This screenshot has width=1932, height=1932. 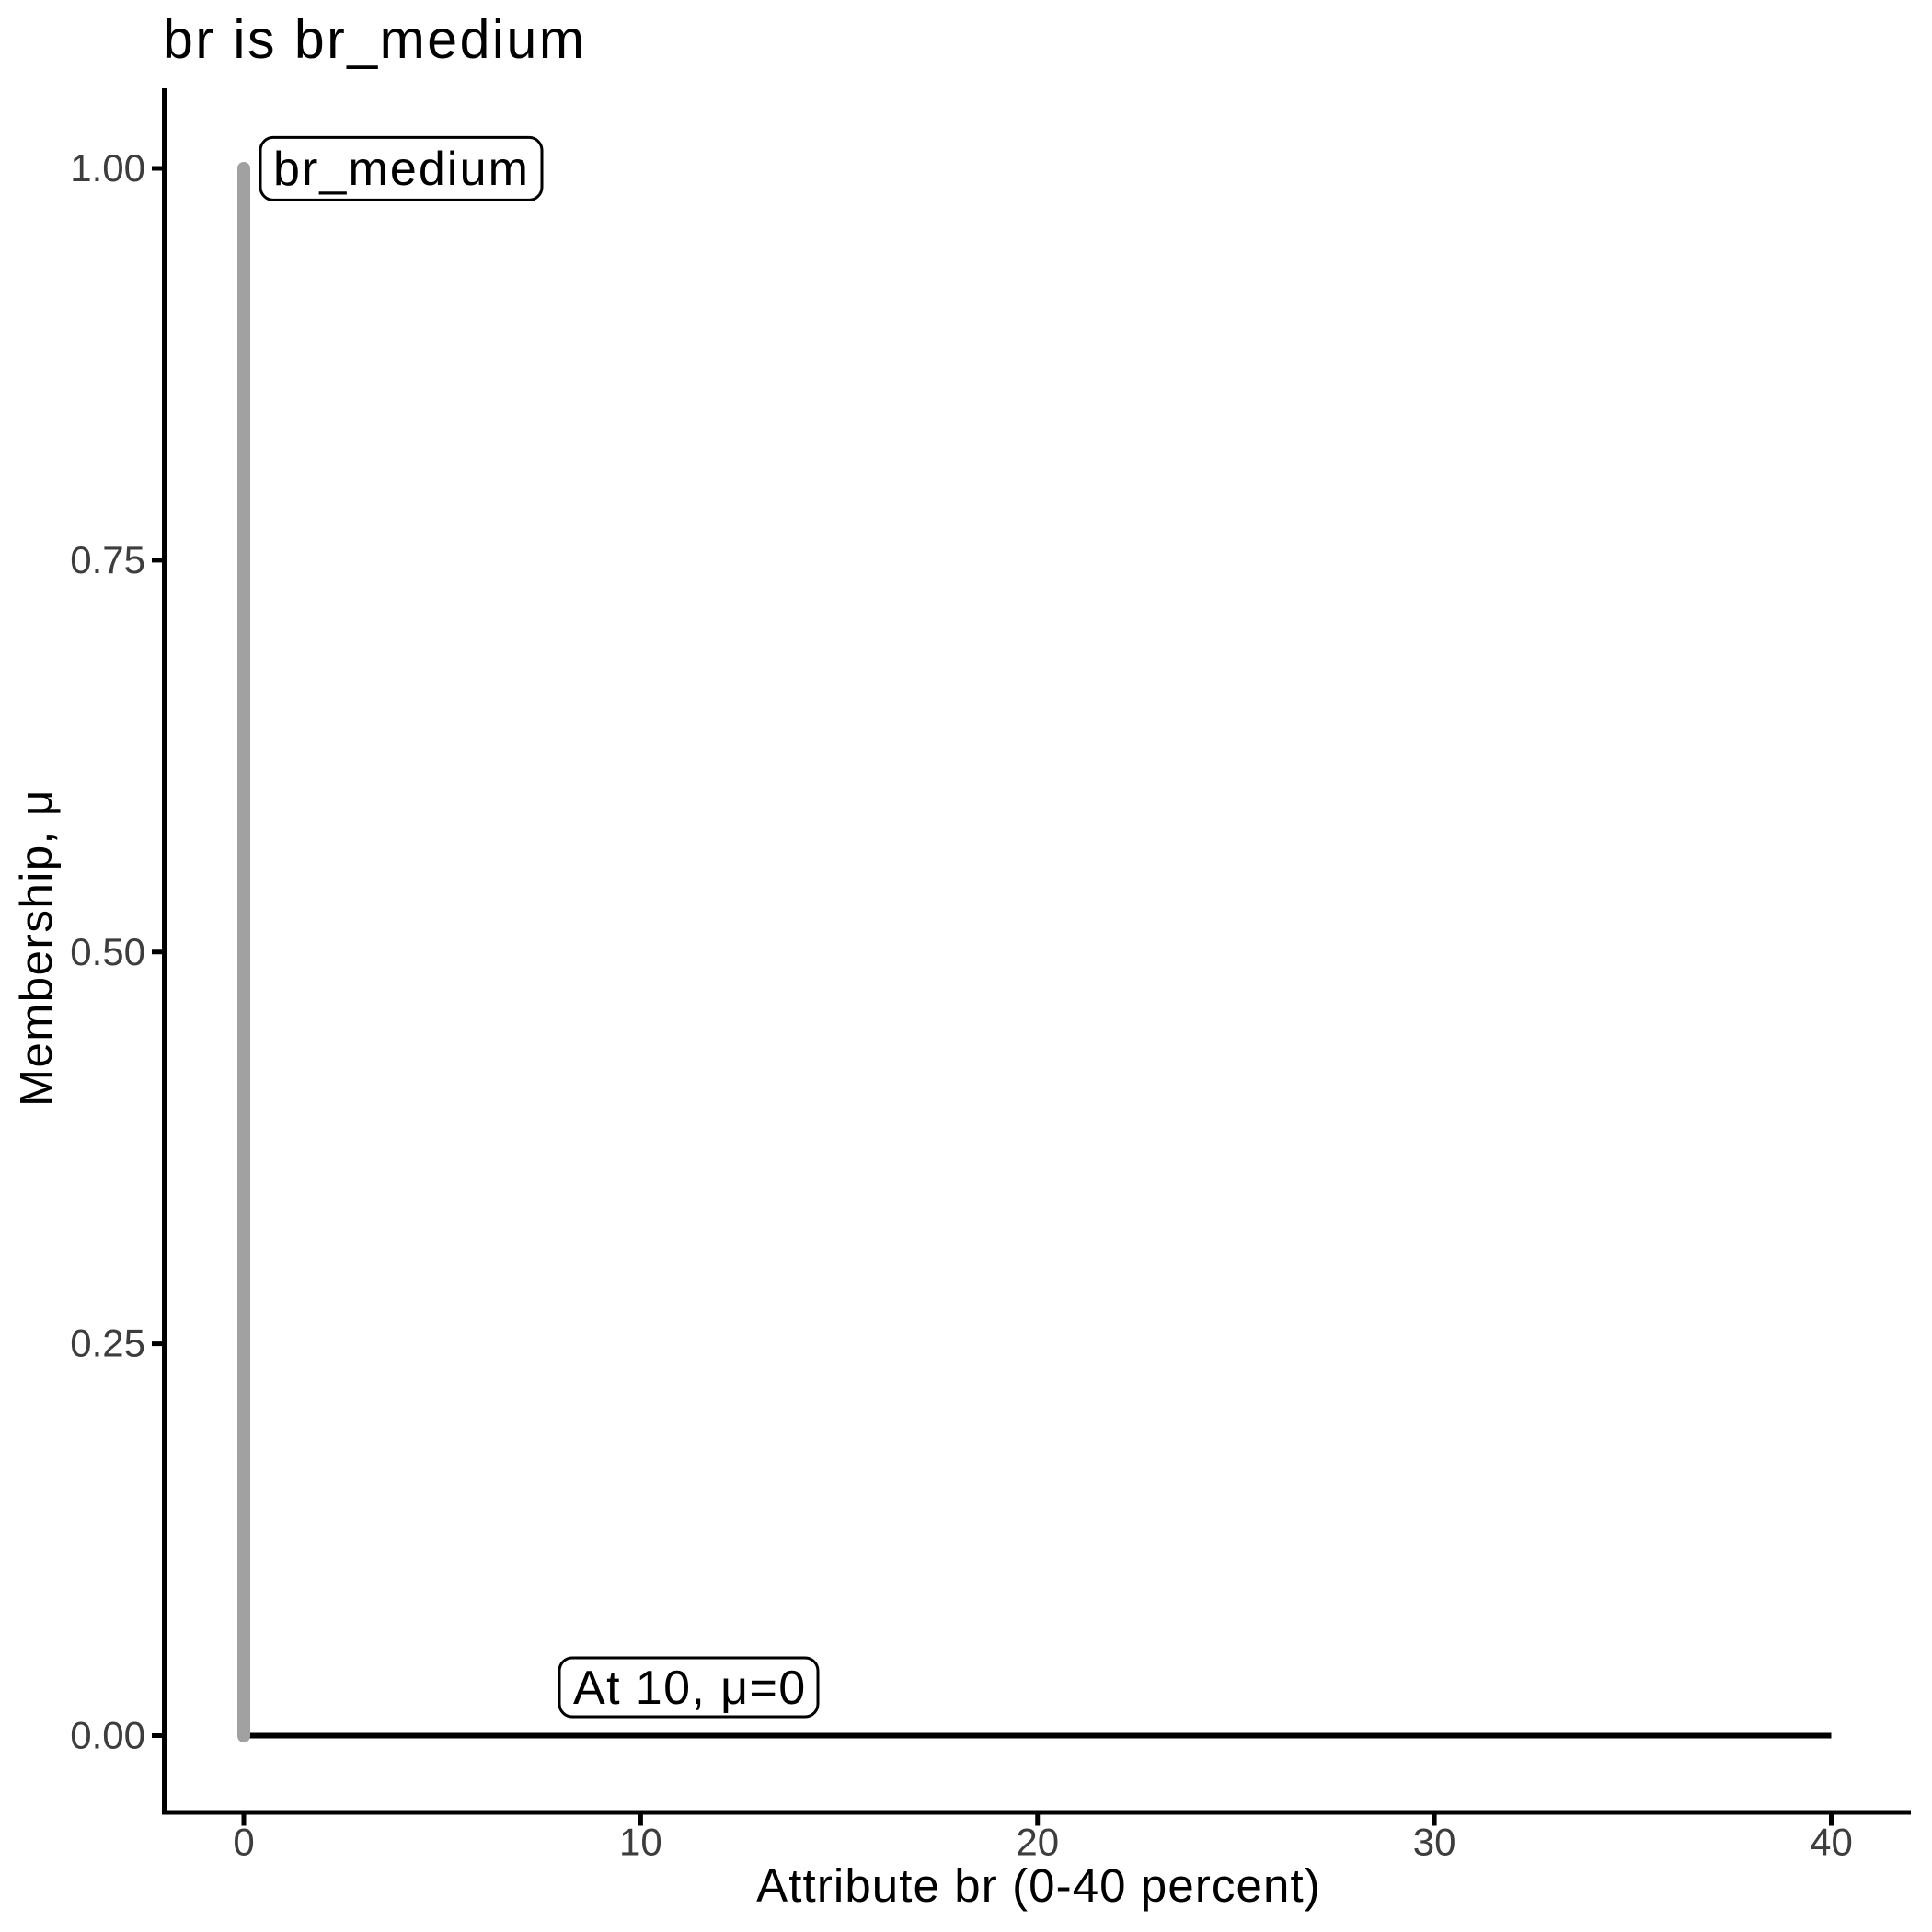 I want to click on svg-text: Attribute br (0-40 percent), so click(x=1038, y=1886).